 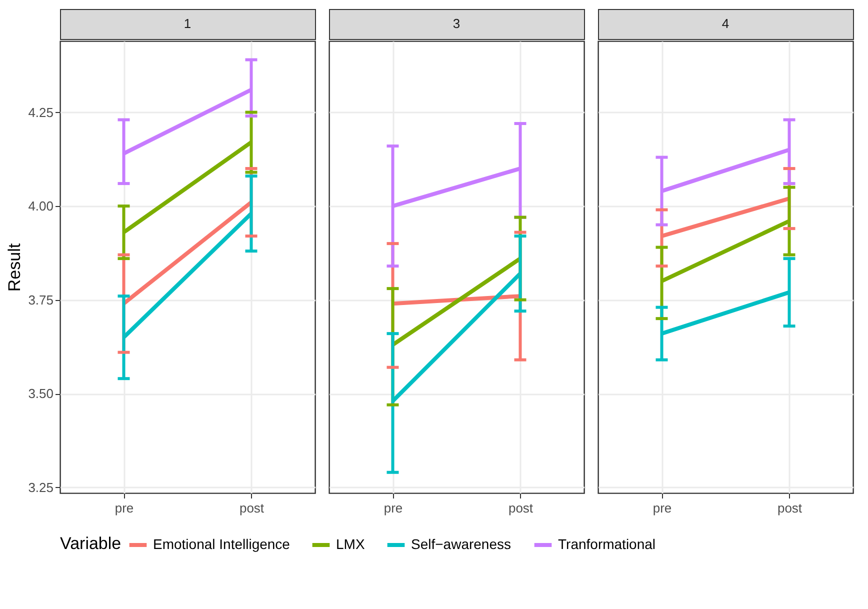 What do you see at coordinates (351, 544) in the screenshot?
I see `legend-label: LMX` at bounding box center [351, 544].